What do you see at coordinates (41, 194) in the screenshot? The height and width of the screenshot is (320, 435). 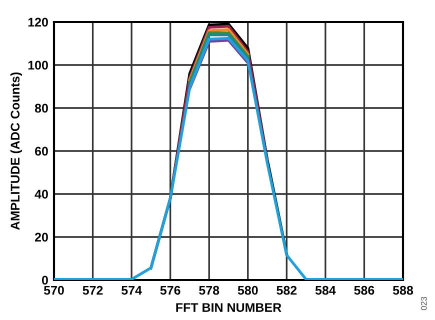 I see `y-tick-label: 40` at bounding box center [41, 194].